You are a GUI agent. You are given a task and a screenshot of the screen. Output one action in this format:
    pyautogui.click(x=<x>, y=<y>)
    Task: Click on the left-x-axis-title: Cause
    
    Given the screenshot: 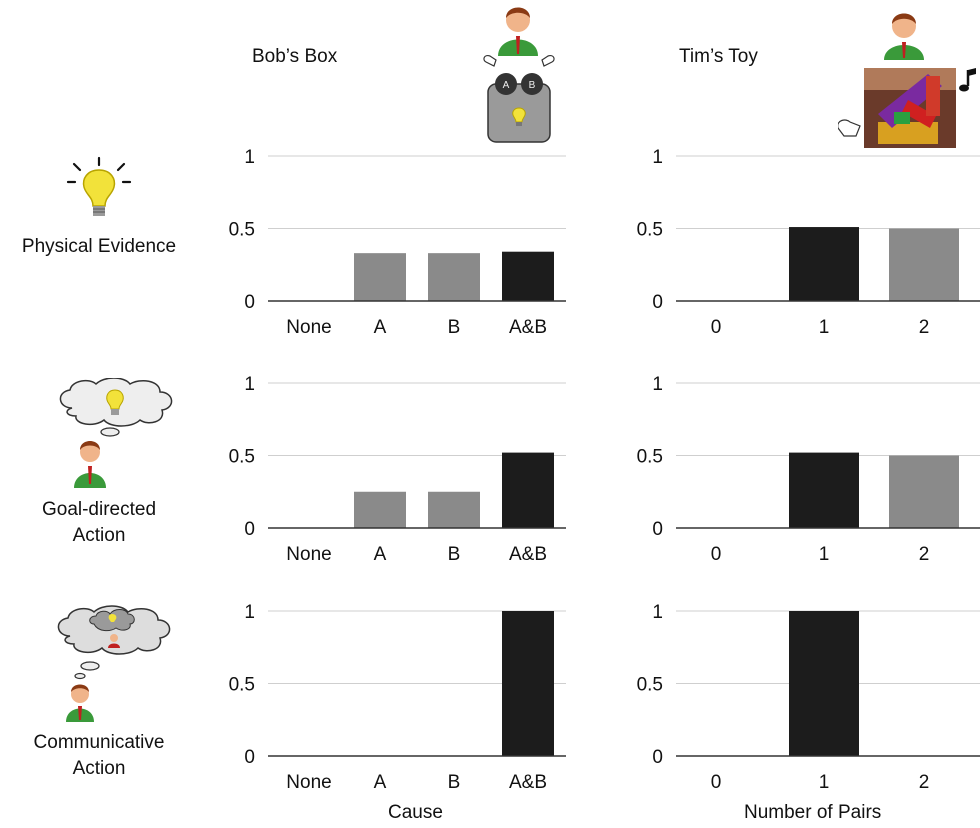 What is the action you would take?
    pyautogui.click(x=415, y=812)
    